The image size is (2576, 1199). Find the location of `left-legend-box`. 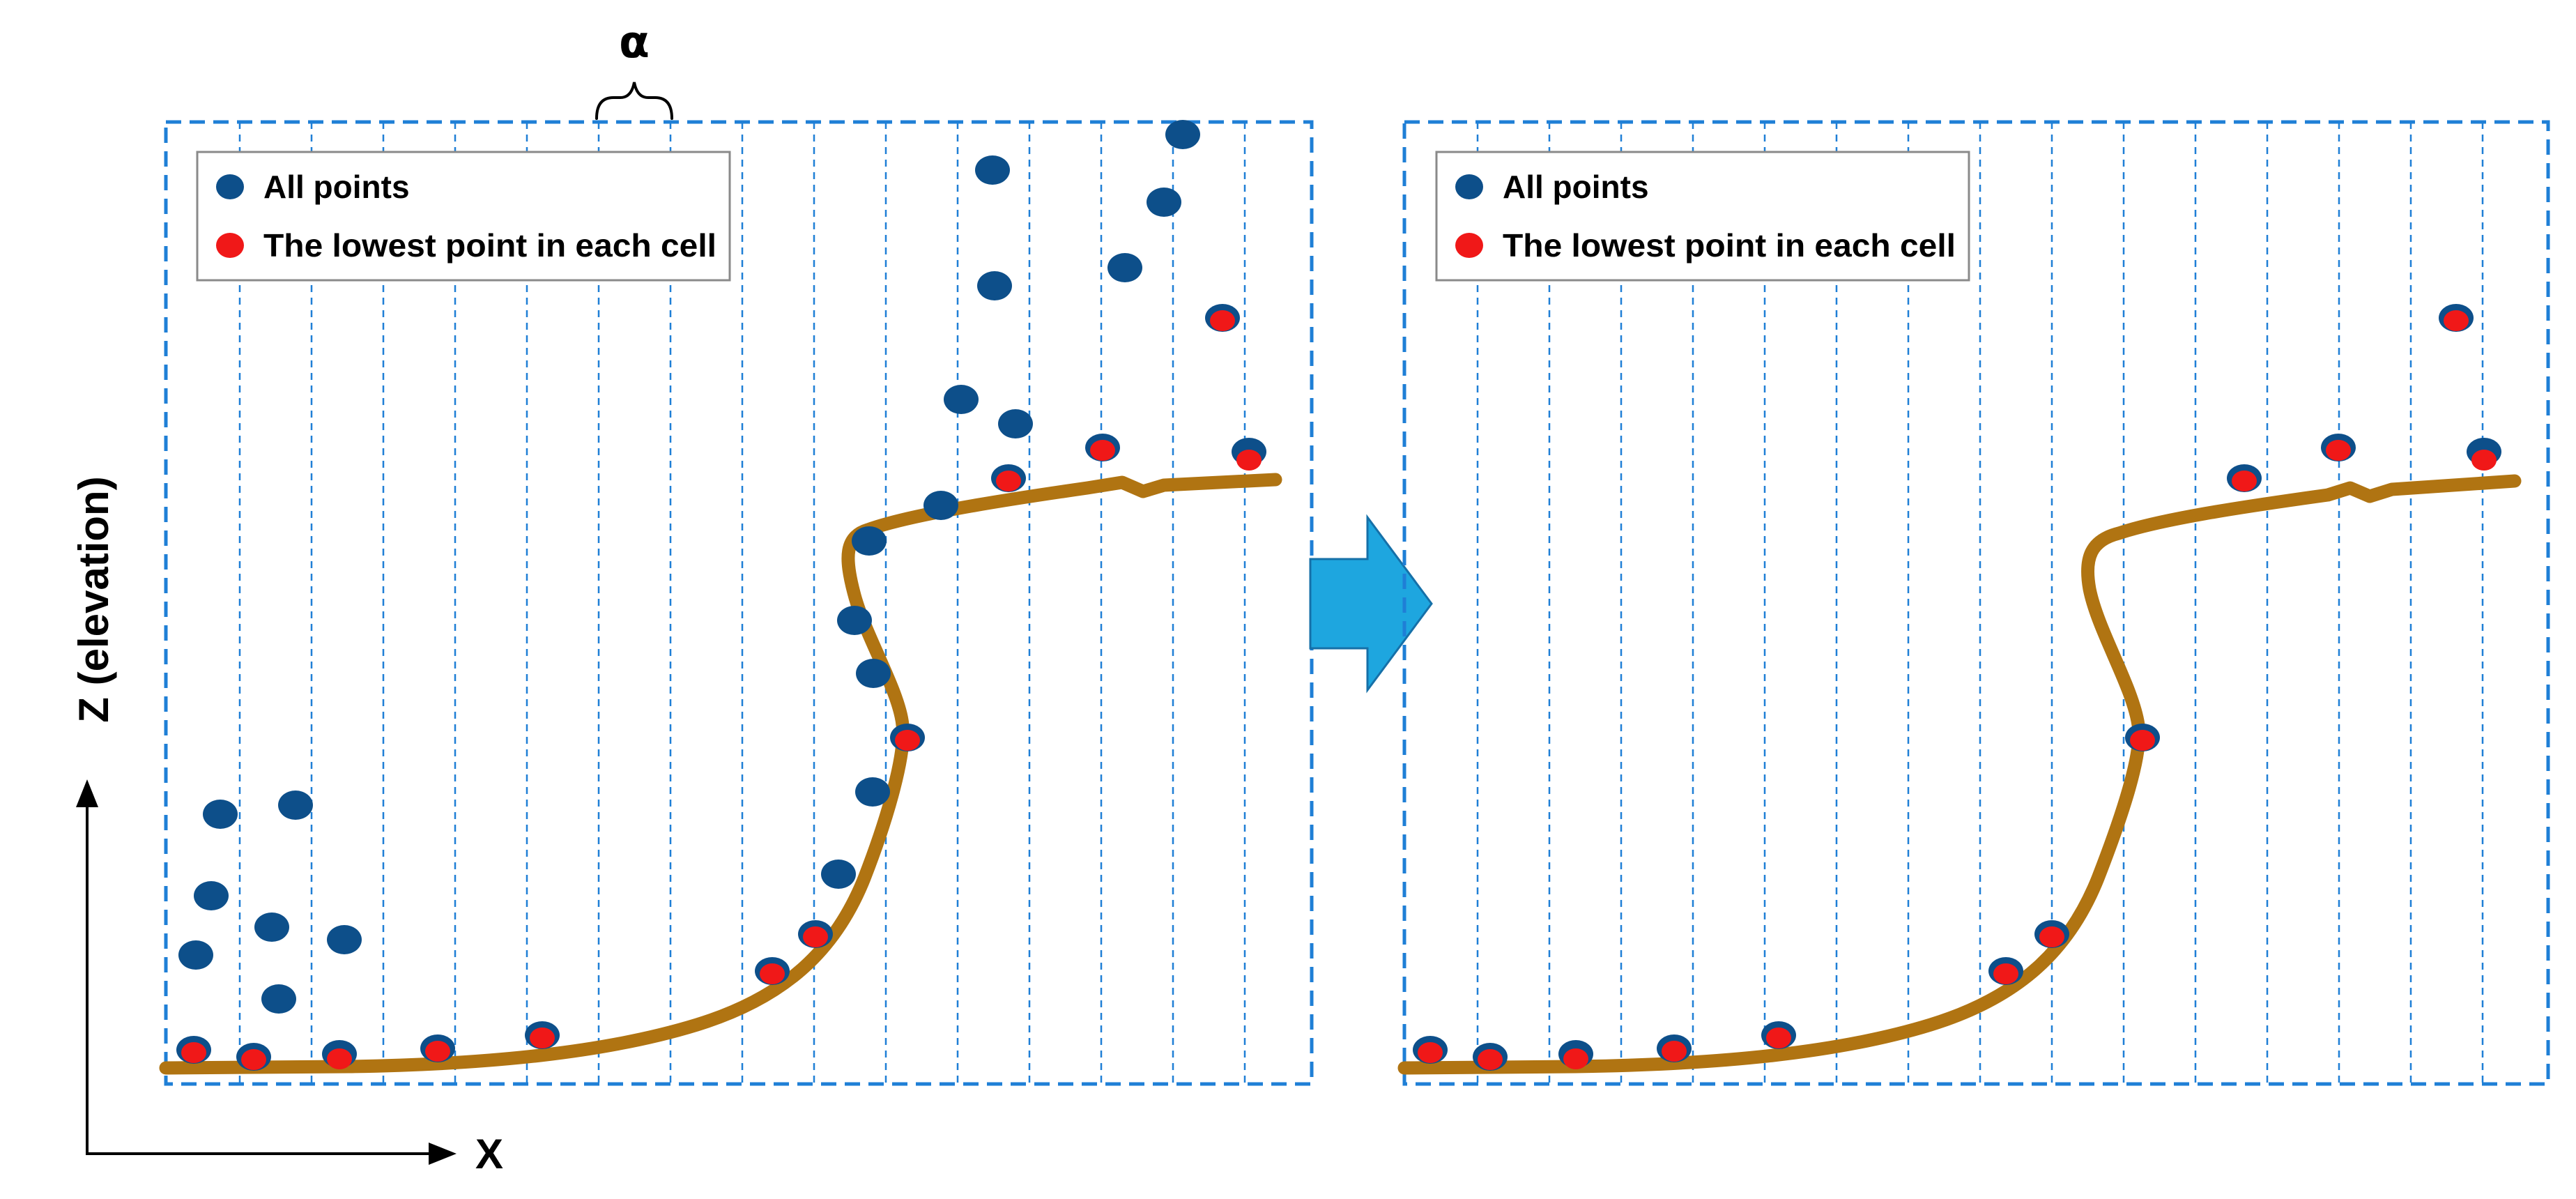

left-legend-box is located at coordinates (463, 216).